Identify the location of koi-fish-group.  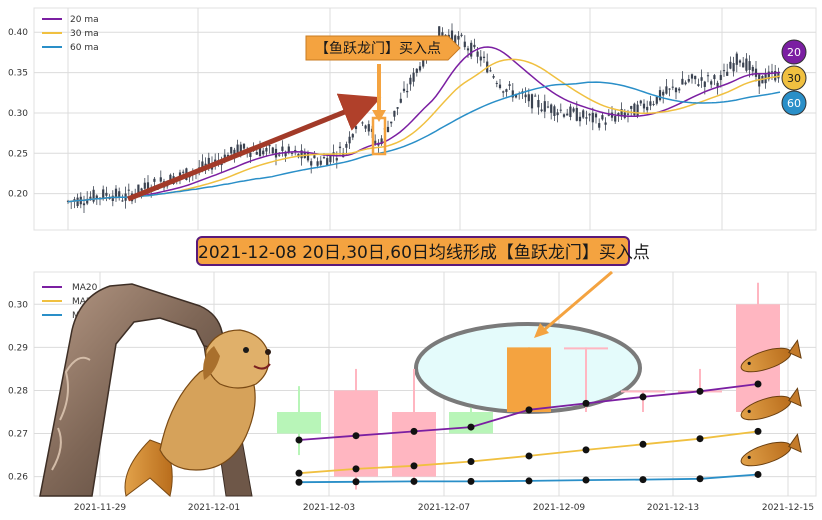
(771, 403).